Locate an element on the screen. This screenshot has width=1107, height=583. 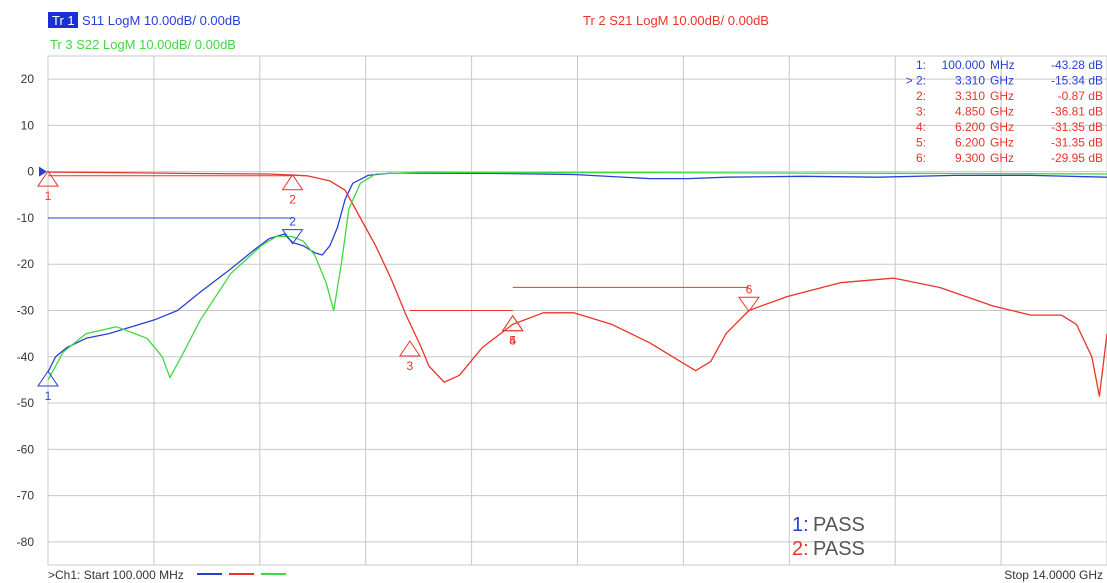
limit-test-result-2: 2: PASS is located at coordinates (828, 549).